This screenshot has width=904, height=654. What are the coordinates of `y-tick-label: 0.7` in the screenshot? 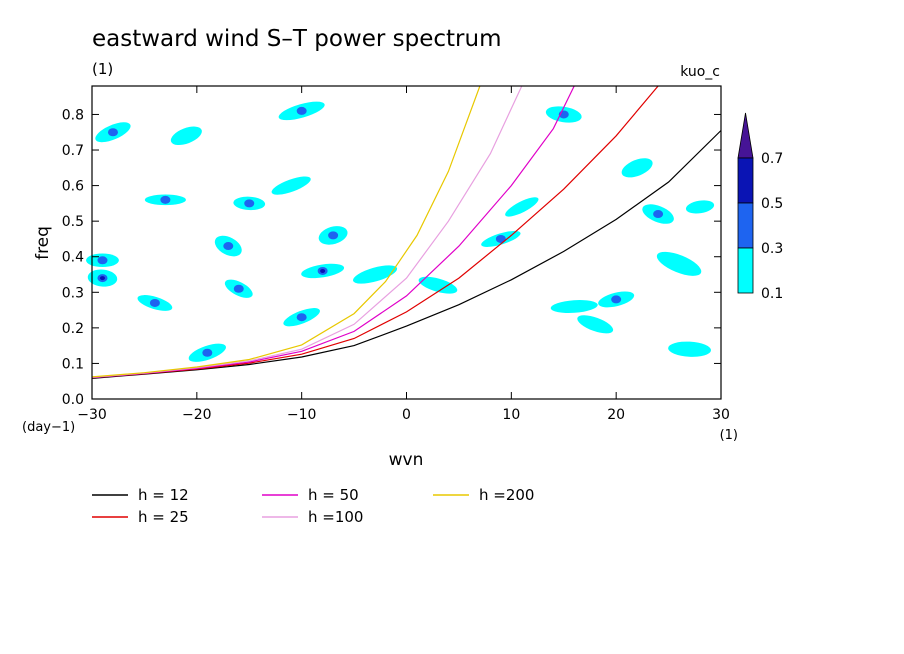 It's located at (73, 151).